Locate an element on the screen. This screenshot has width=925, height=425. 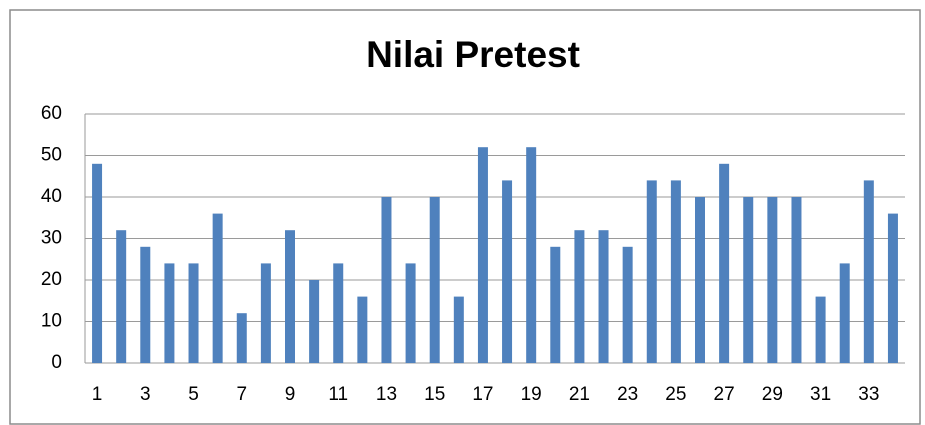
x-tick-label: 27 is located at coordinates (724, 394).